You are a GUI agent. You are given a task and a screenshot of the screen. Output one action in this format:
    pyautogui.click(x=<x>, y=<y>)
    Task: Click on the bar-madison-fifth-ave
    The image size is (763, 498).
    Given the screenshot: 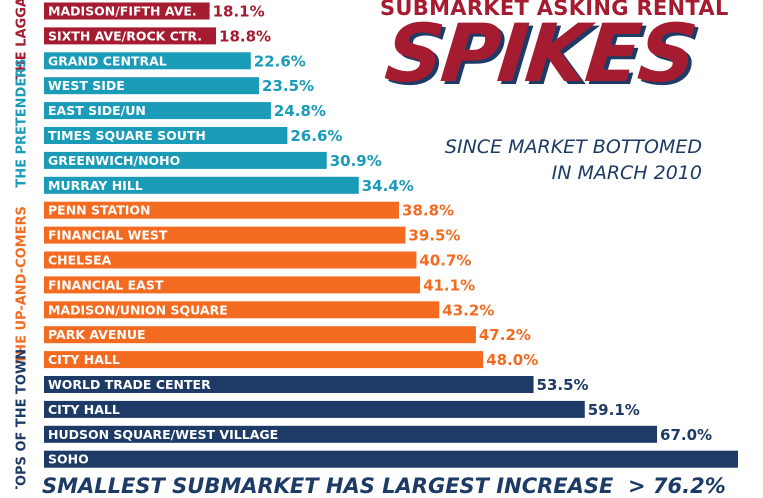 What is the action you would take?
    pyautogui.click(x=127, y=11)
    